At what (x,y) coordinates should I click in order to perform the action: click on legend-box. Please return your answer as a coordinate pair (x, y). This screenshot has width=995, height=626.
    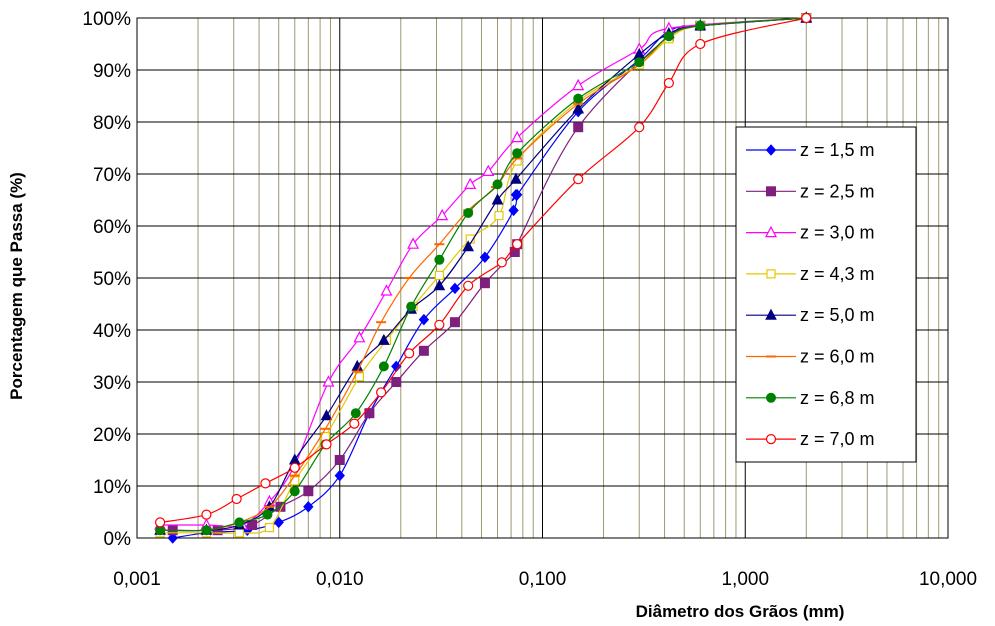
    Looking at the image, I should click on (826, 294).